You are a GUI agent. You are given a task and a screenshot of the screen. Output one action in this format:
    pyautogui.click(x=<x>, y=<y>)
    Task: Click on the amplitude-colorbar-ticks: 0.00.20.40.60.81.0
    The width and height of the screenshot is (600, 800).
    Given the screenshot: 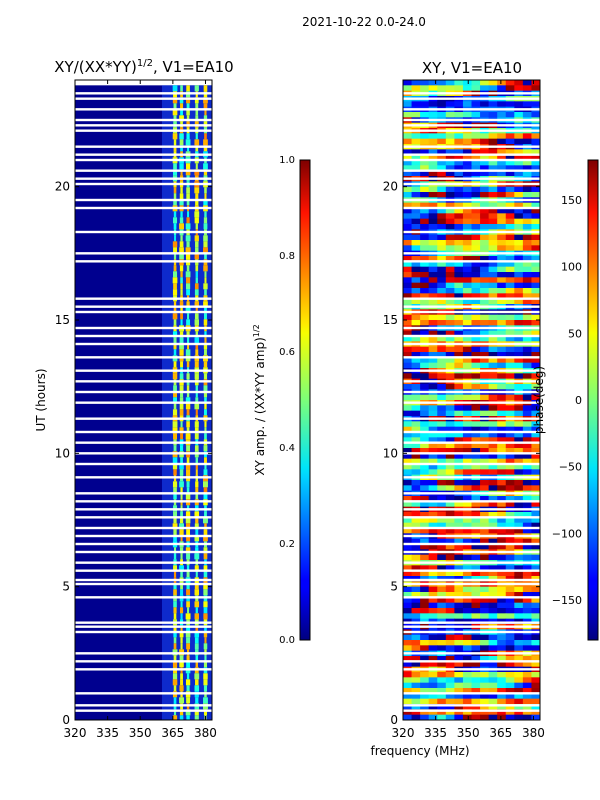 What is the action you would take?
    pyautogui.click(x=287, y=400)
    